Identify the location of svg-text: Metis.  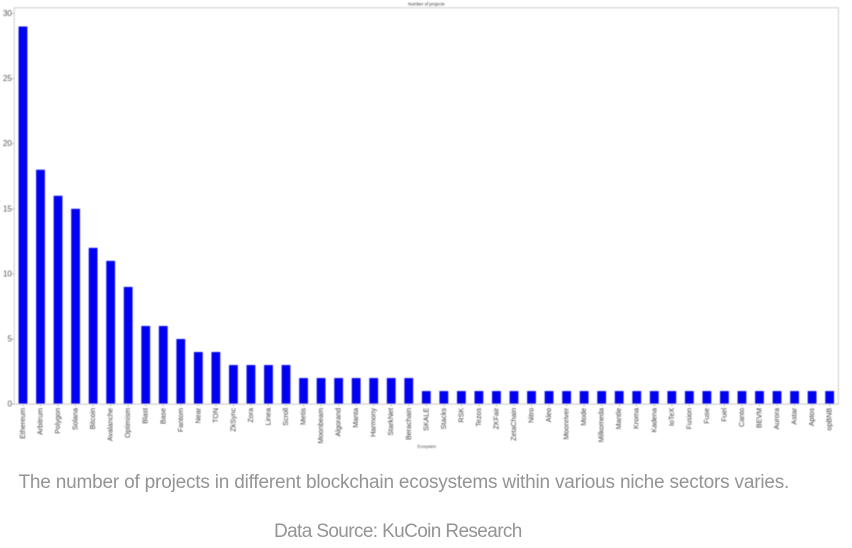
(304, 415).